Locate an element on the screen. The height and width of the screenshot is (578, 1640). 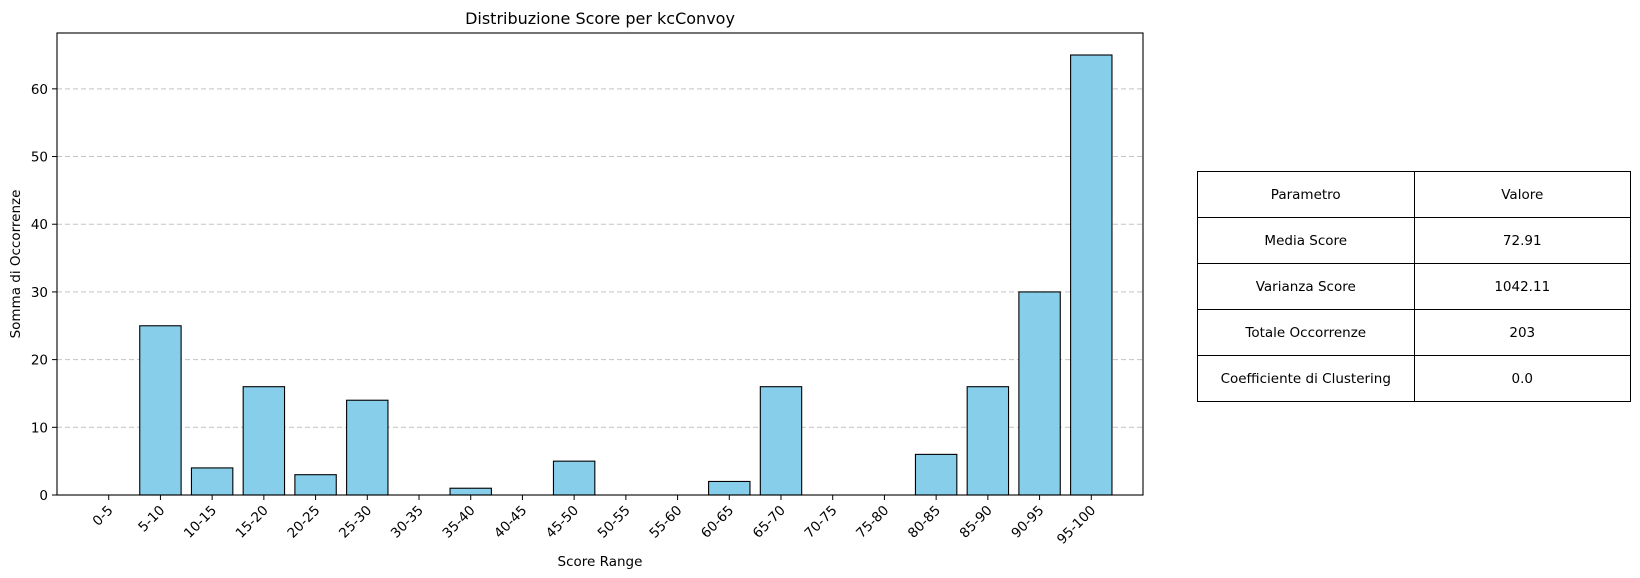
x-tick-label: 65-70 is located at coordinates (769, 522).